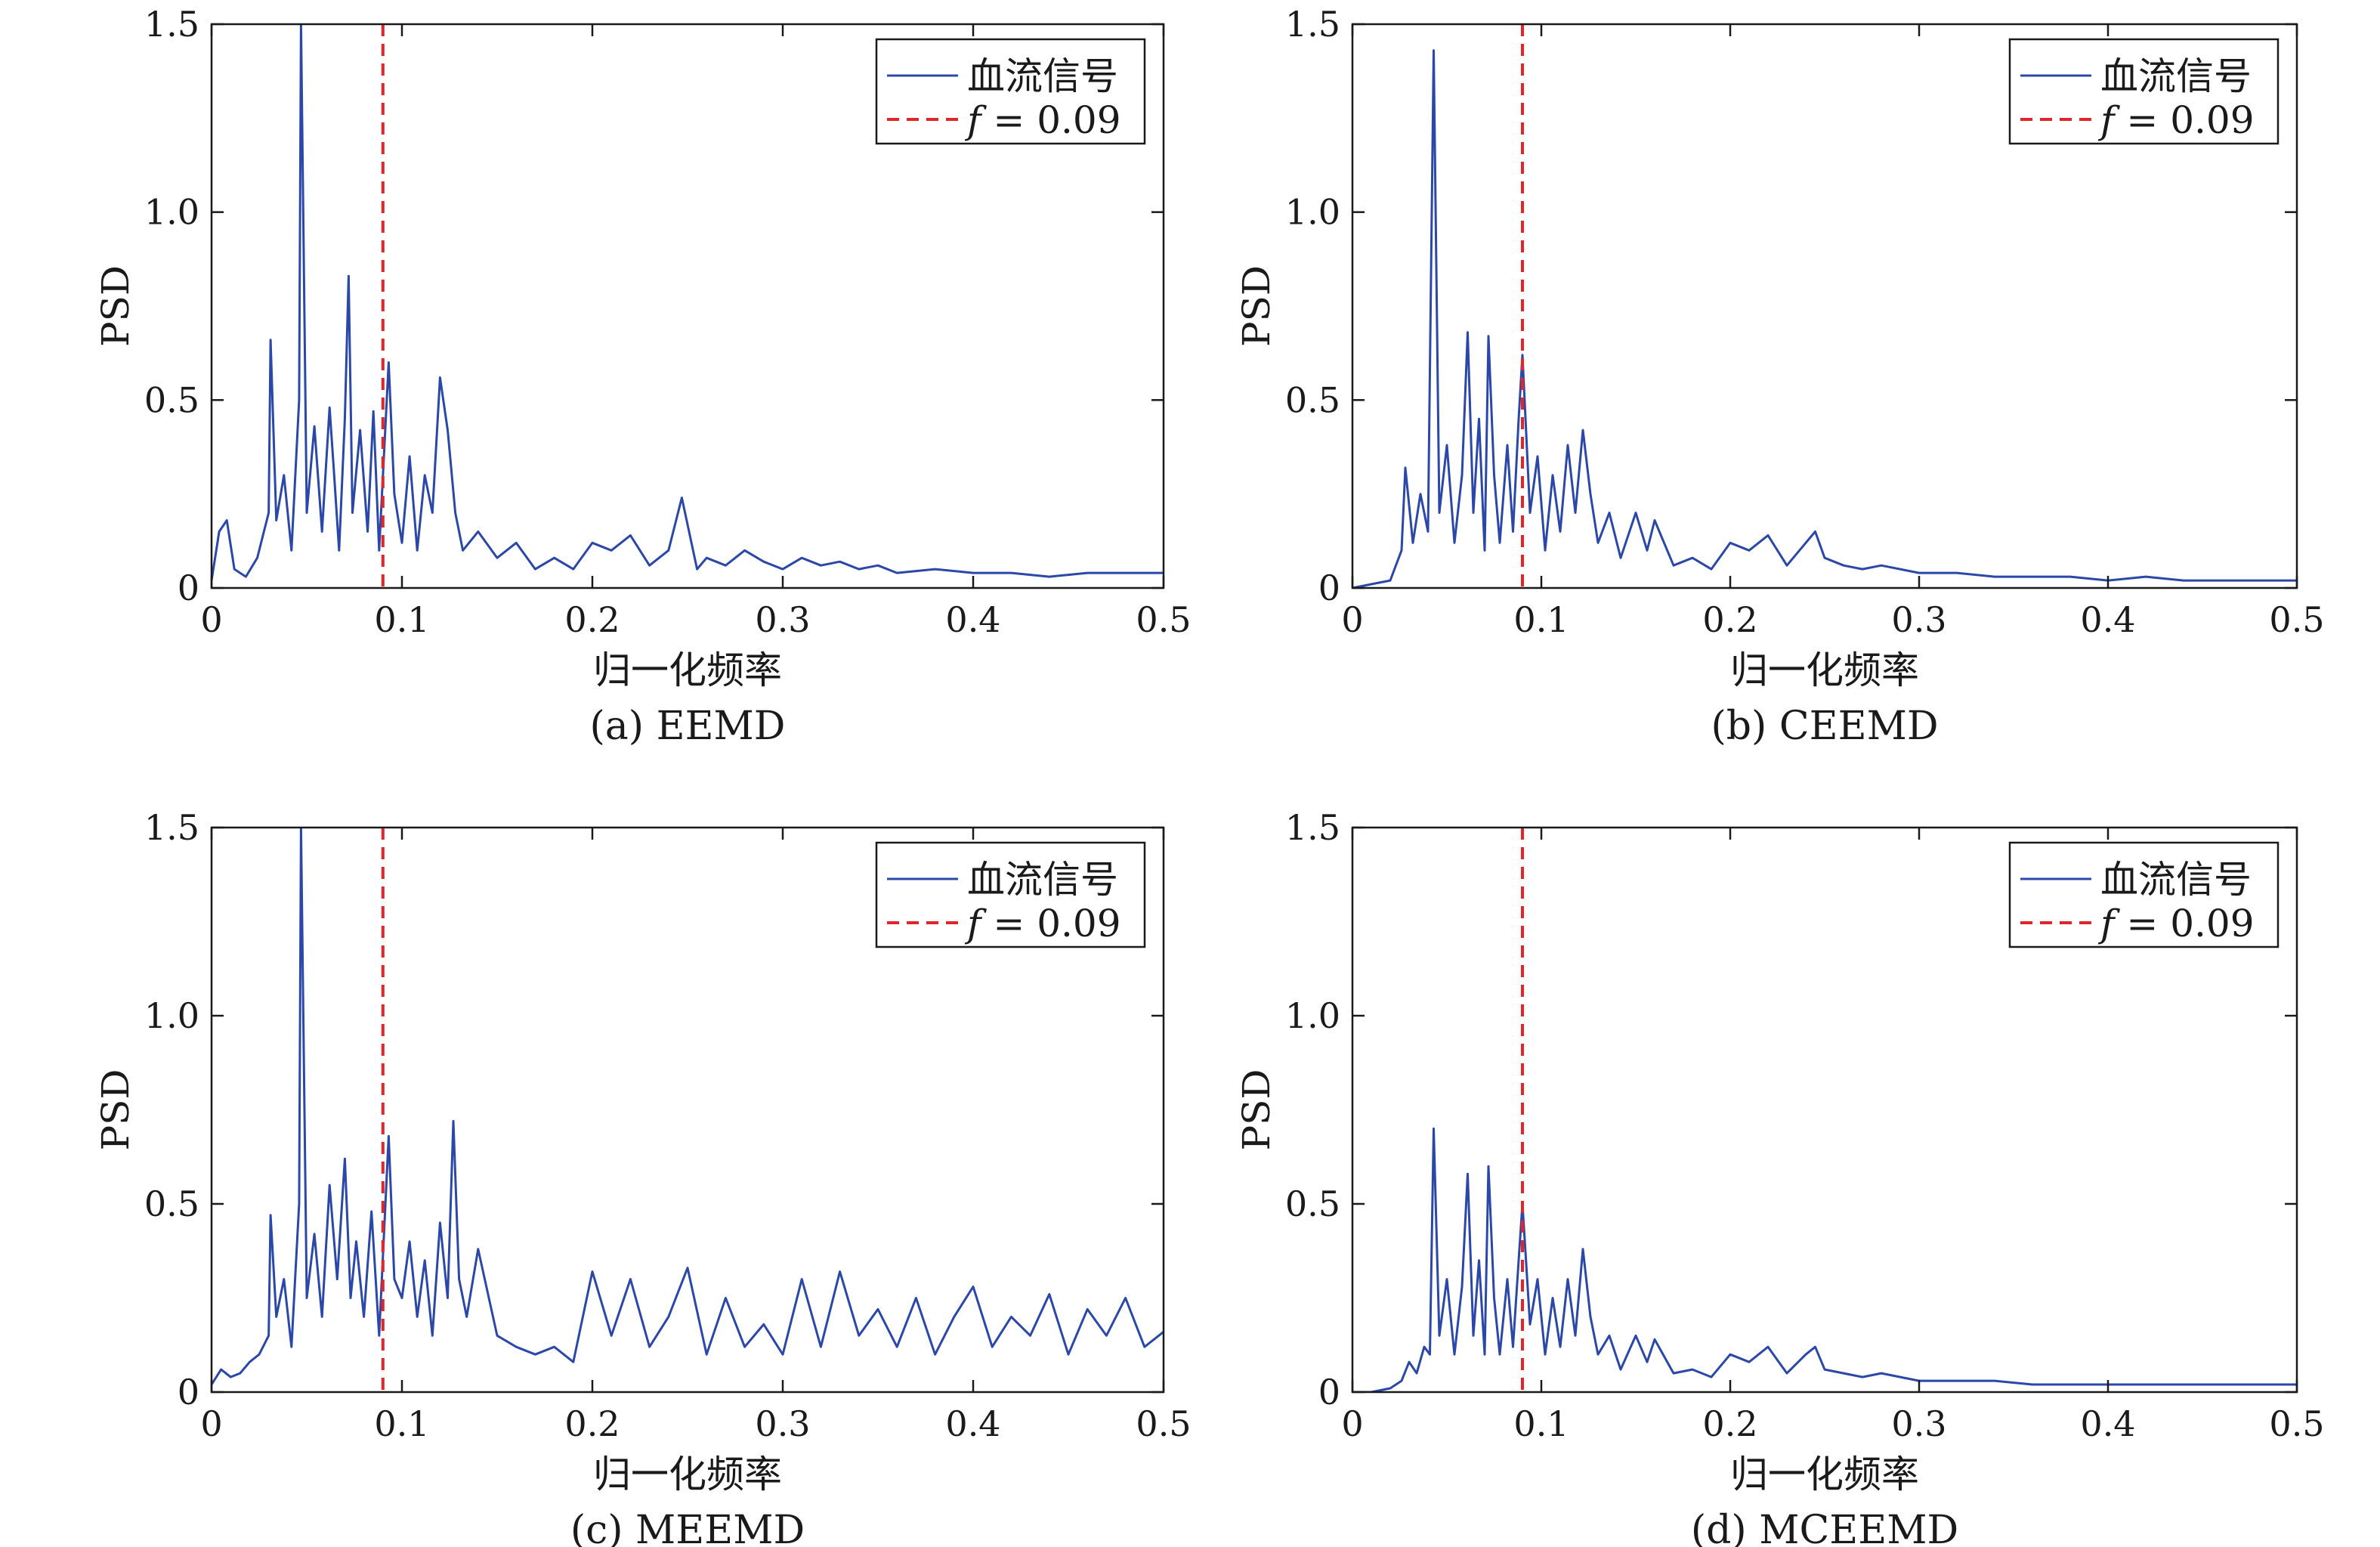 The width and height of the screenshot is (2380, 1547). Describe the element at coordinates (687, 1527) in the screenshot. I see `panel-caption: (c) MEEMD` at that location.